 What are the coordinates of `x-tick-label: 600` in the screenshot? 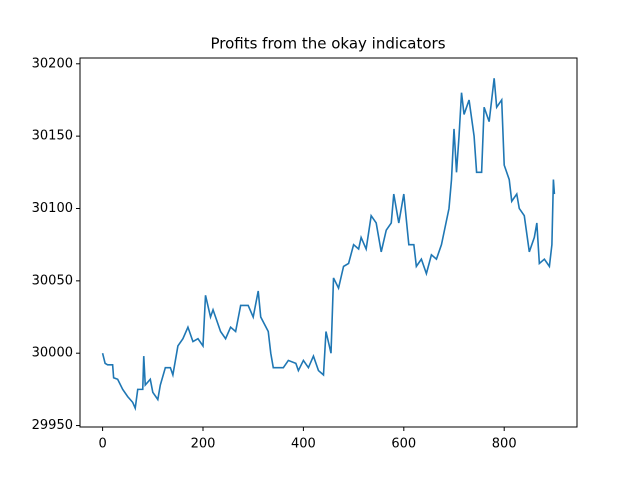 It's located at (403, 444).